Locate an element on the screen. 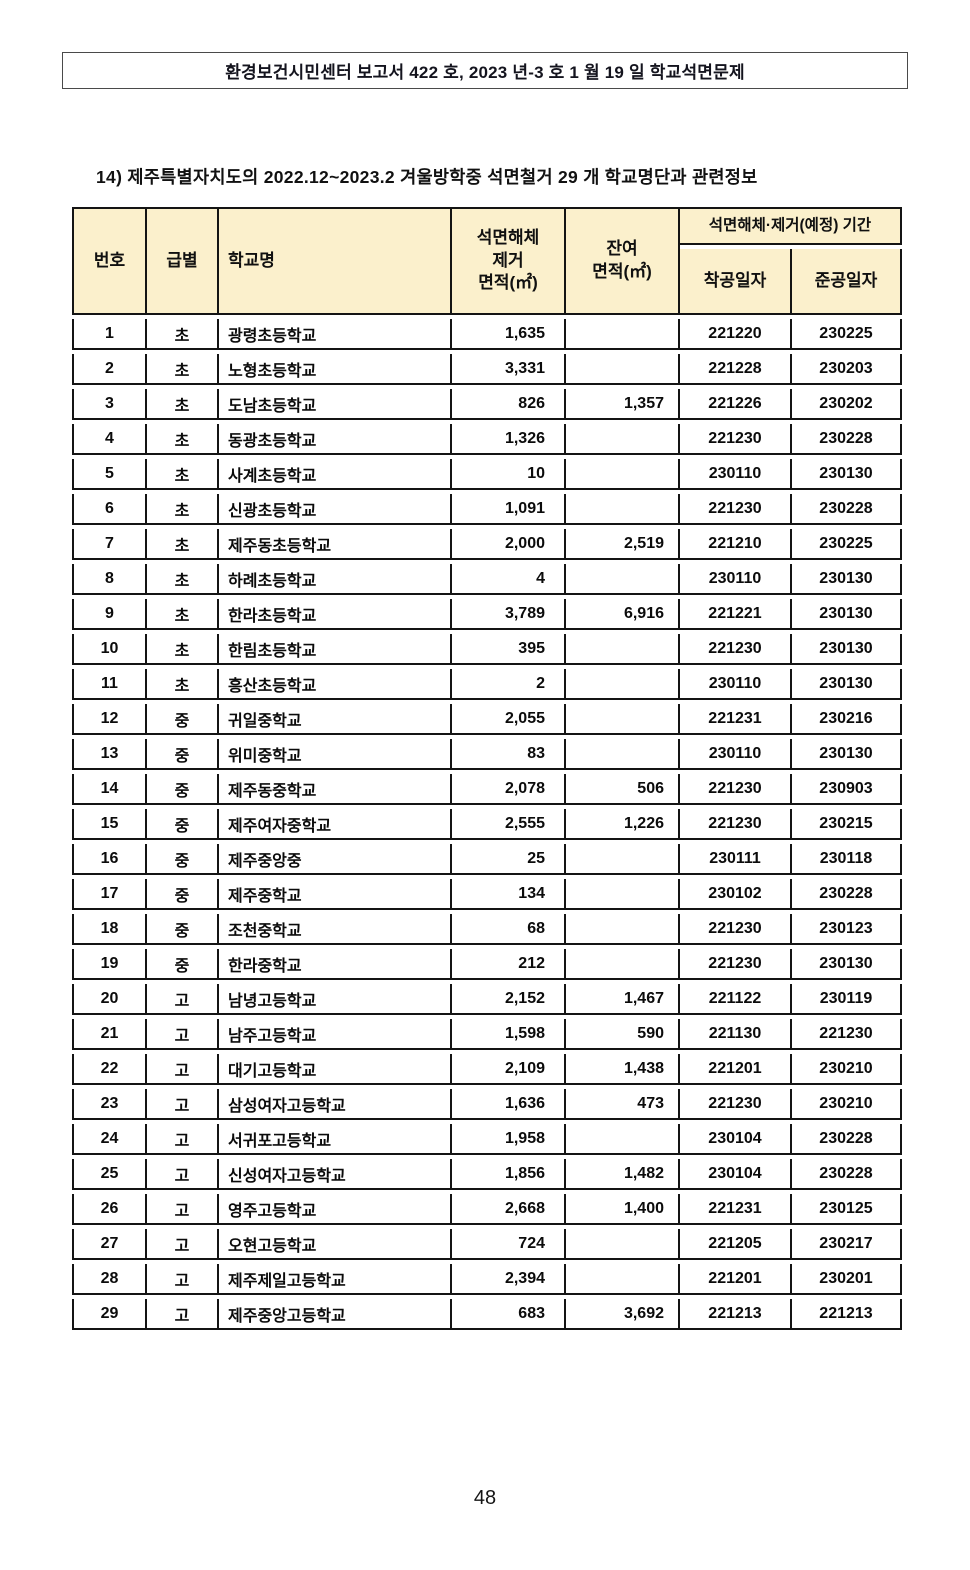 The height and width of the screenshot is (1570, 970). cell-school: 제주제일고등학교 is located at coordinates (335, 1279).